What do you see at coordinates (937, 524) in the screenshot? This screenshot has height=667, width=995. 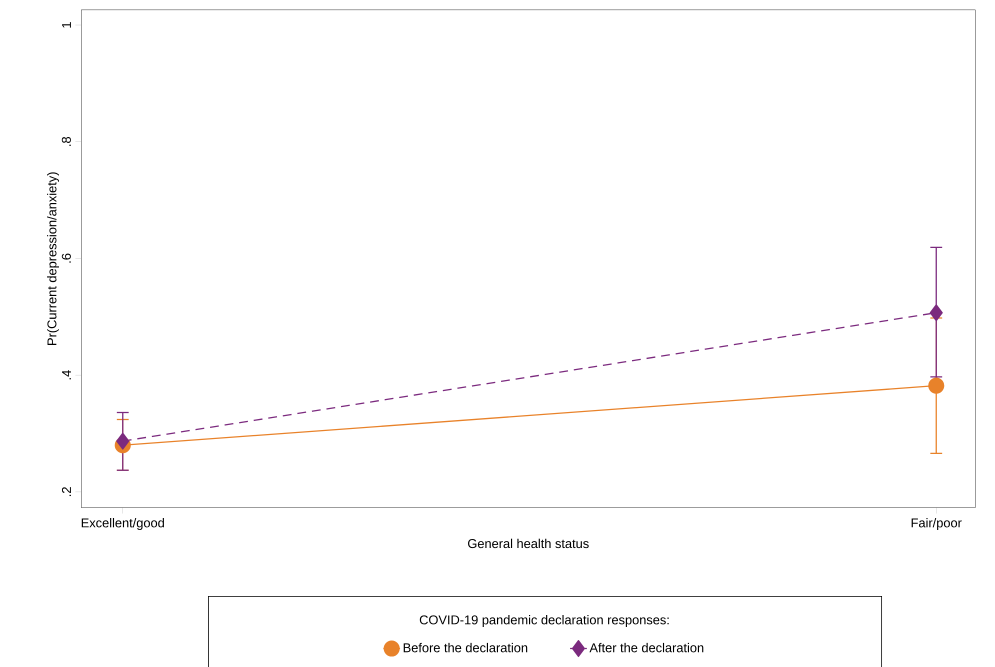 I see `x-tick-label: Fair/poor` at bounding box center [937, 524].